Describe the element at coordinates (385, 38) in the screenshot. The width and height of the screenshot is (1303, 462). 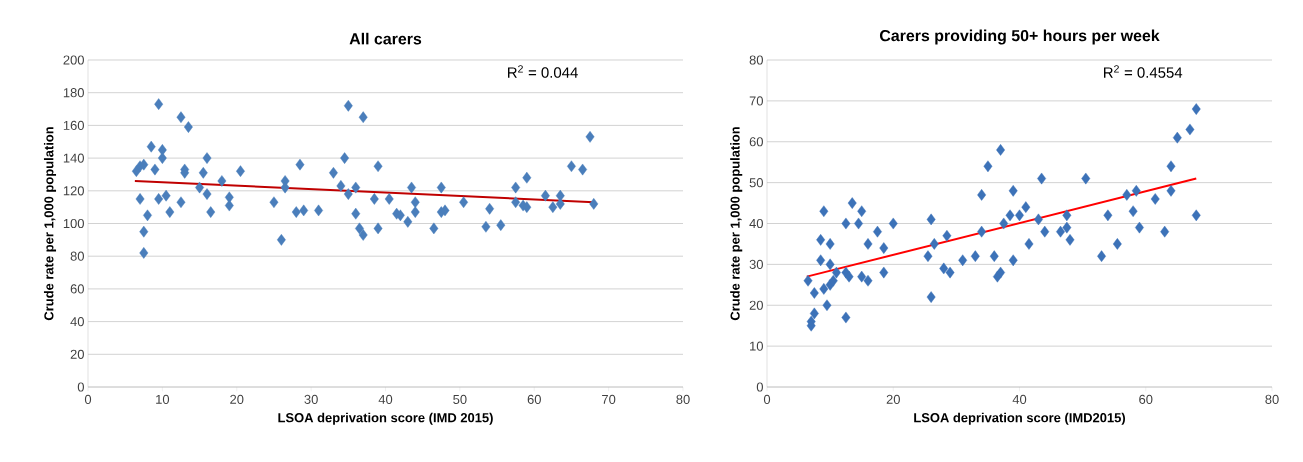
I see `chart-title: All carers` at that location.